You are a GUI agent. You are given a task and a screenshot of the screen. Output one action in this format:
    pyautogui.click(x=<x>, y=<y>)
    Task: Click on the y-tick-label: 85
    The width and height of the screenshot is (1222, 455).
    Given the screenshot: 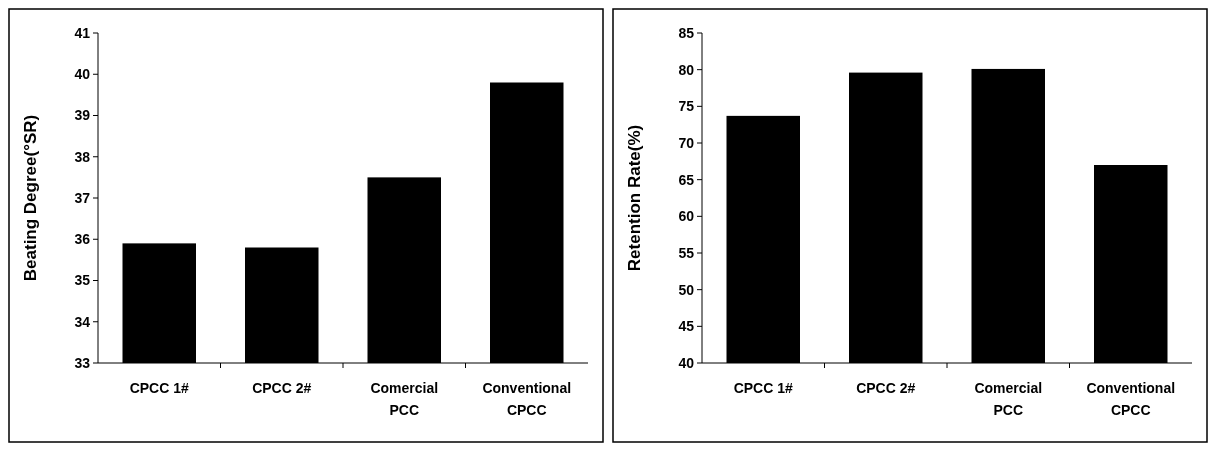 What is the action you would take?
    pyautogui.click(x=686, y=32)
    